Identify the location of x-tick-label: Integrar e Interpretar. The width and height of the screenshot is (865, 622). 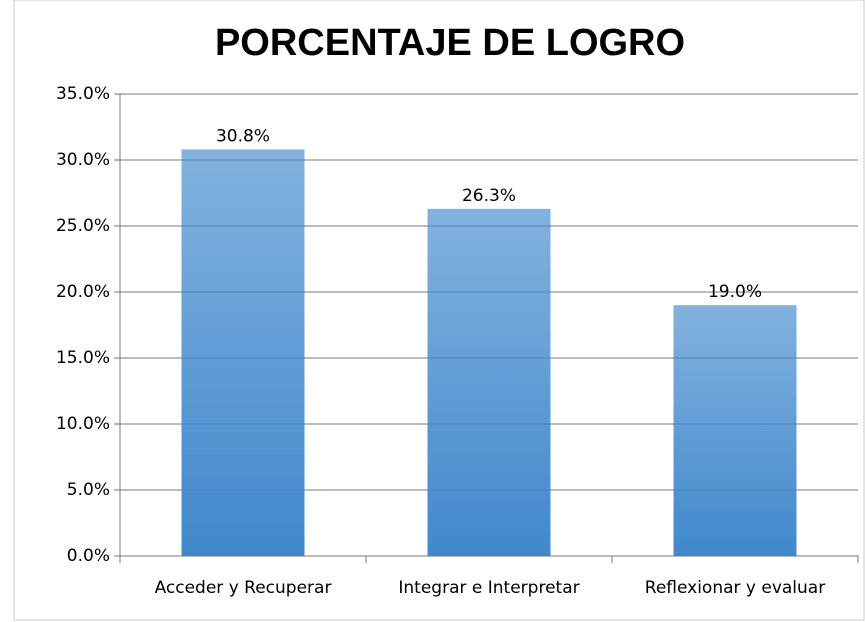
(488, 588).